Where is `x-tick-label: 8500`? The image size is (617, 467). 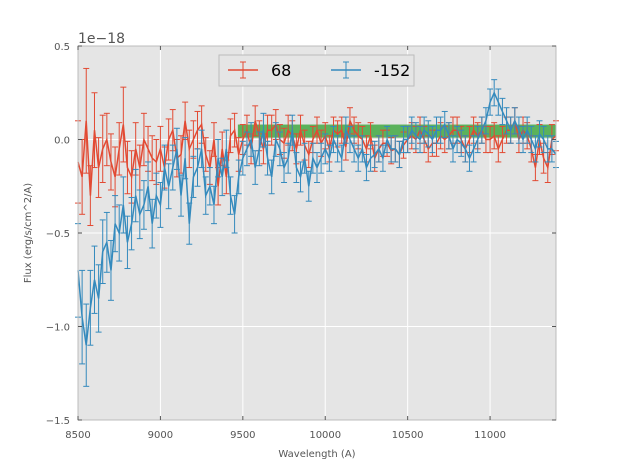 x-tick-label: 8500 is located at coordinates (77, 435).